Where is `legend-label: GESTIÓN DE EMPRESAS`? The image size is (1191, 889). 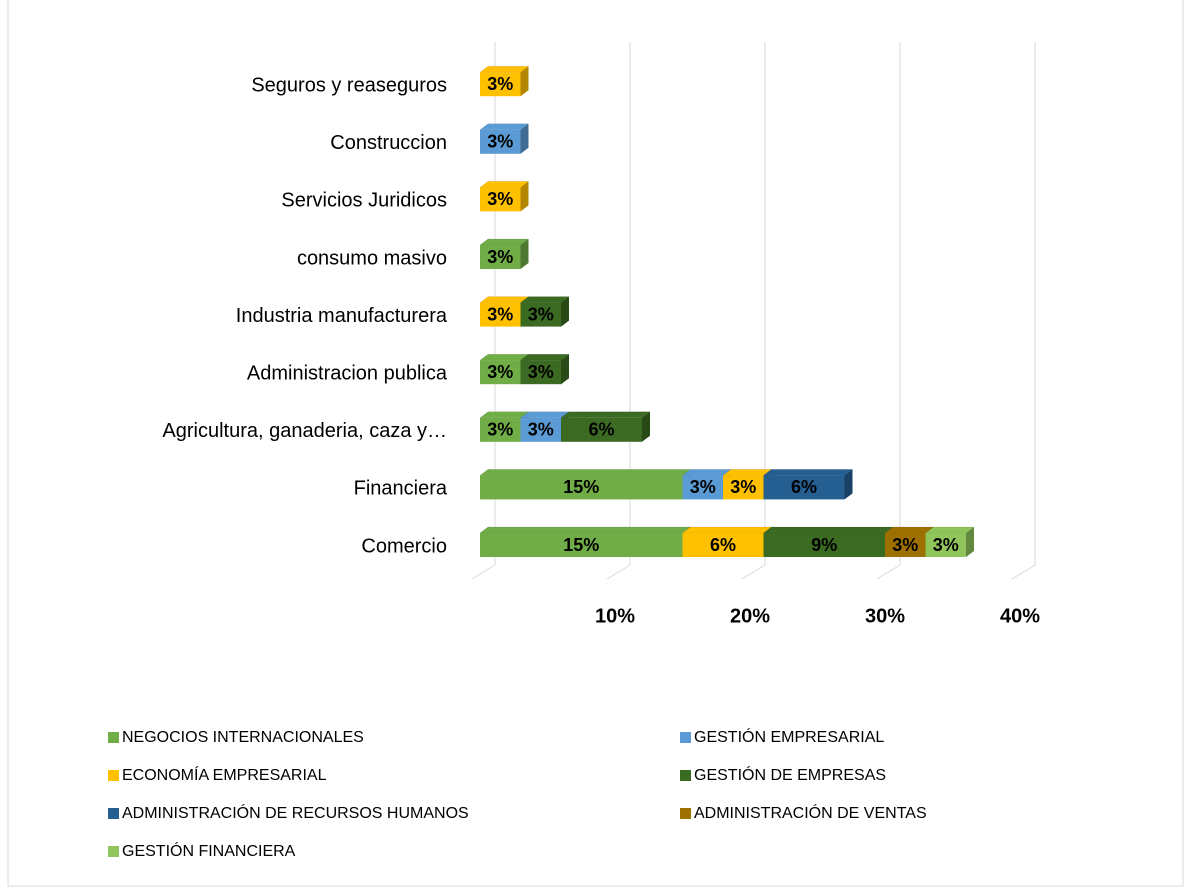 legend-label: GESTIÓN DE EMPRESAS is located at coordinates (790, 774).